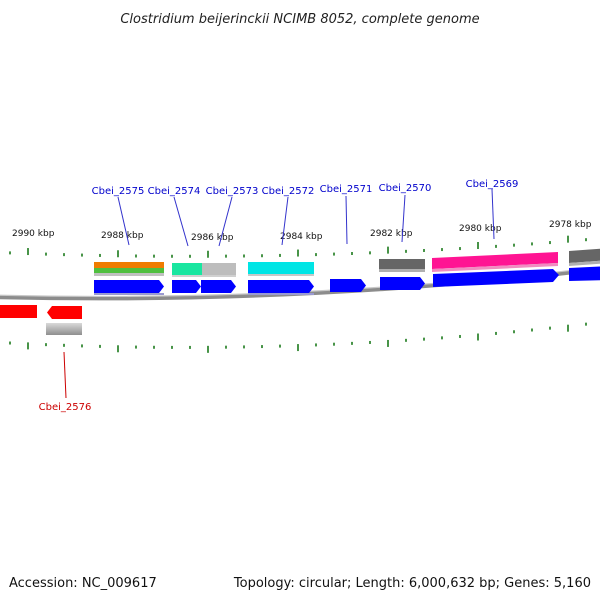 The width and height of the screenshot is (600, 600). I want to click on inner-tick-ring, so click(298, 337).